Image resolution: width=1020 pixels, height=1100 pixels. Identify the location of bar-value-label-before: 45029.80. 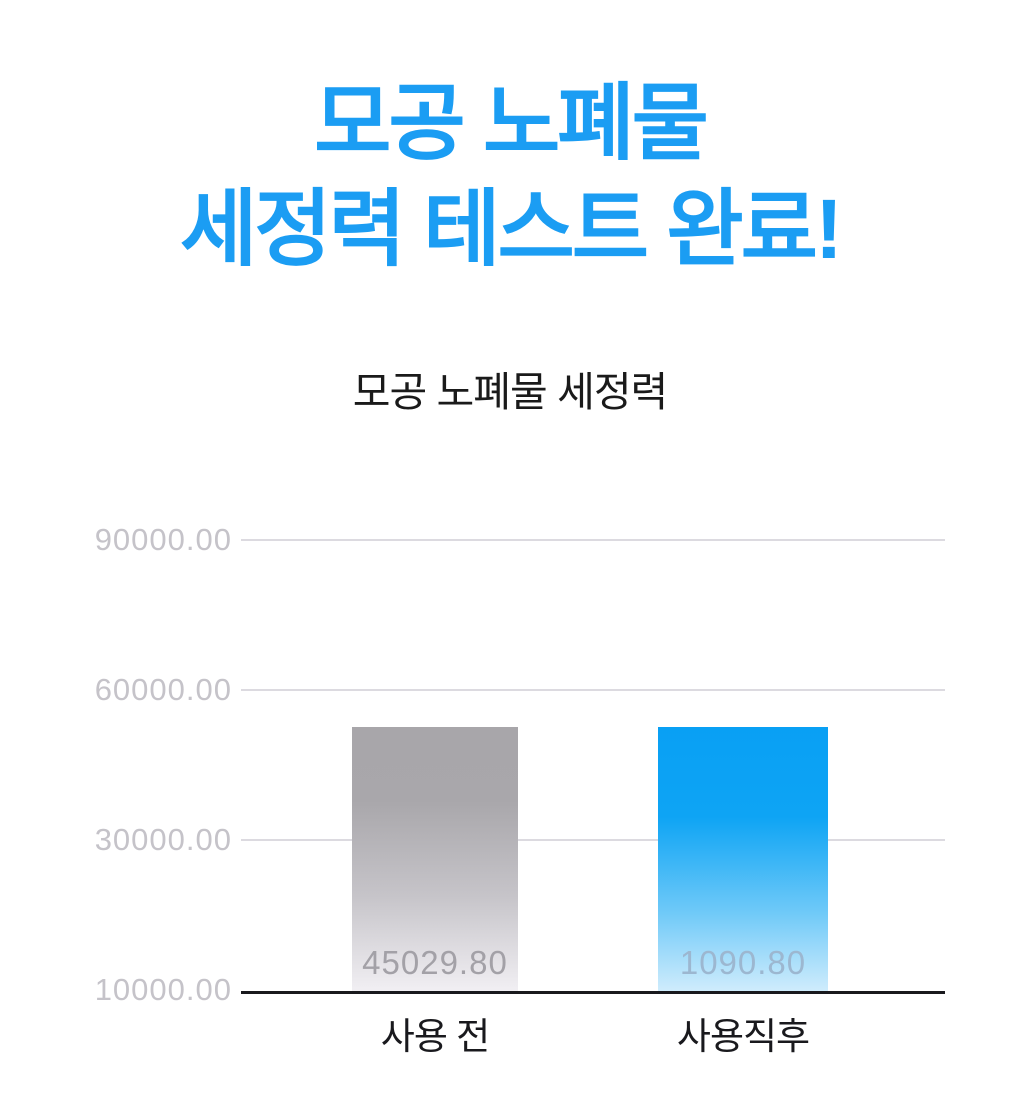
(435, 962).